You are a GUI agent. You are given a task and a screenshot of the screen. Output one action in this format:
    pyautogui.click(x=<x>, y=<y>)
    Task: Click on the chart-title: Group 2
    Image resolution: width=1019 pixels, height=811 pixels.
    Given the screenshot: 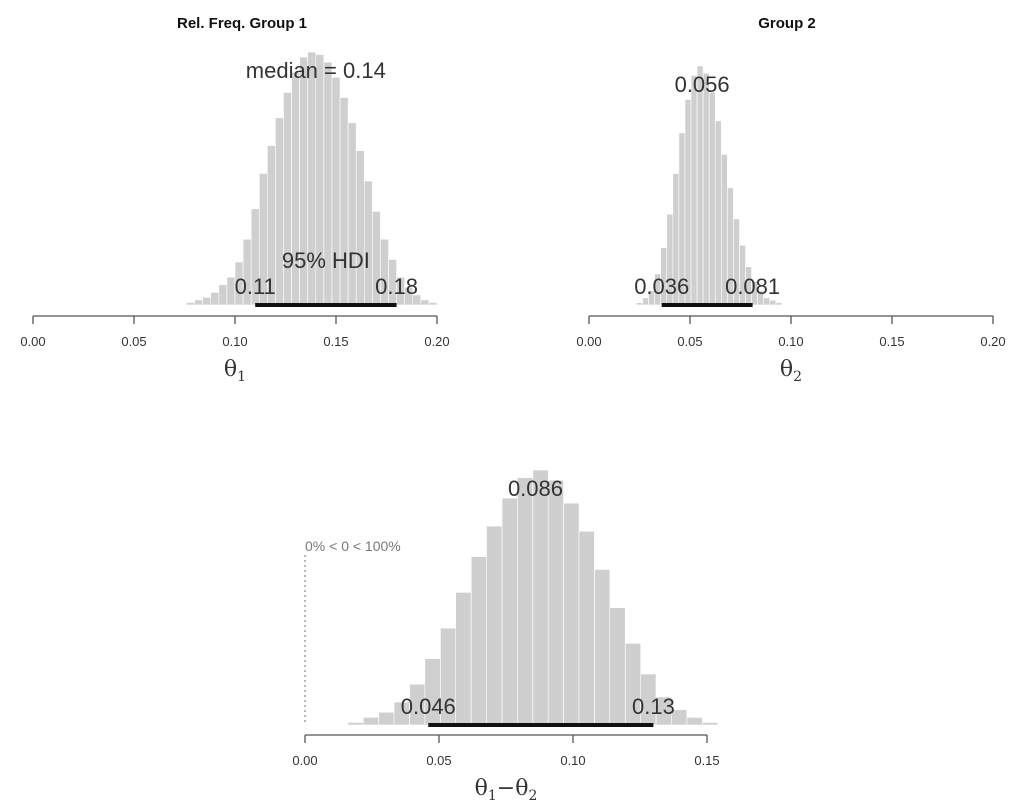 What is the action you would take?
    pyautogui.click(x=787, y=23)
    